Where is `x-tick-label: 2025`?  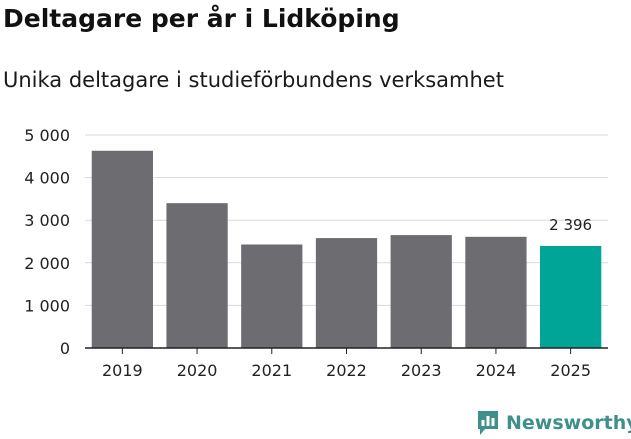 x-tick-label: 2025 is located at coordinates (570, 370).